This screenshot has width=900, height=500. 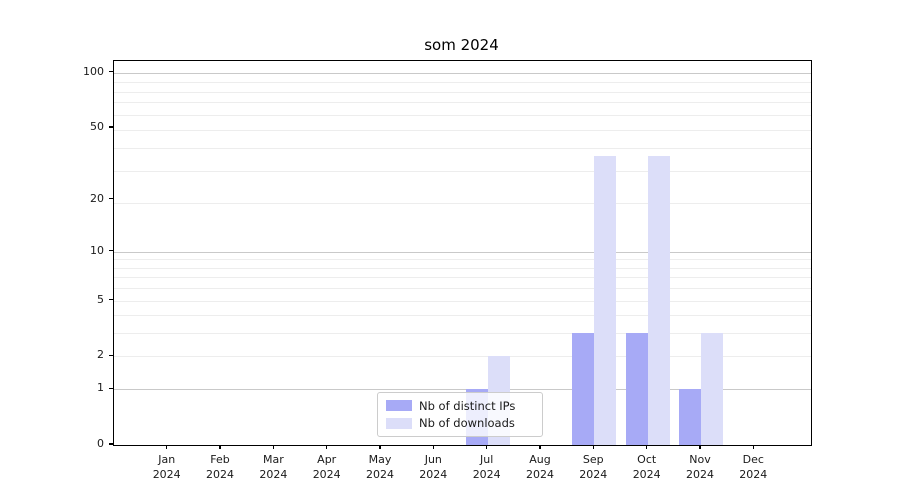 What do you see at coordinates (97, 126) in the screenshot?
I see `y-tick-label-50: 50` at bounding box center [97, 126].